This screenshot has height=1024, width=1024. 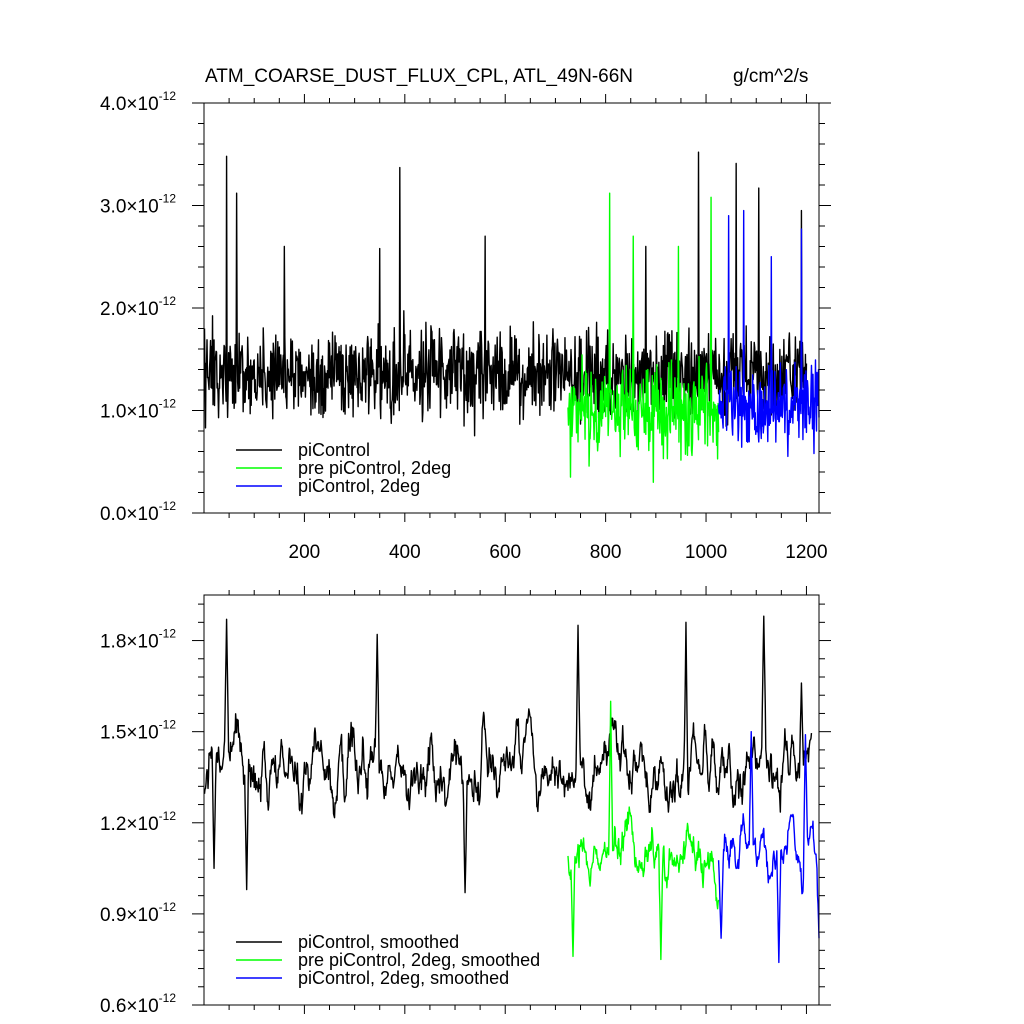 What do you see at coordinates (138, 512) in the screenshot?
I see `y-tick-label: 0.0×10⁻¹²` at bounding box center [138, 512].